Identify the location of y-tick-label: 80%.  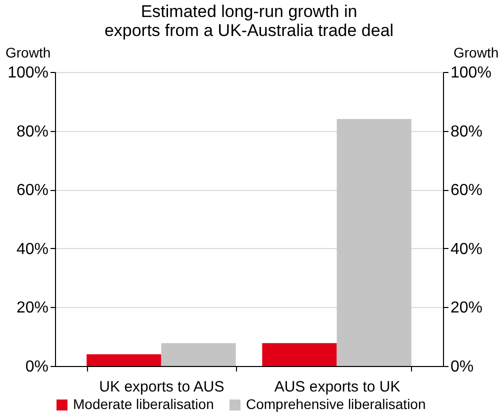
(32, 131).